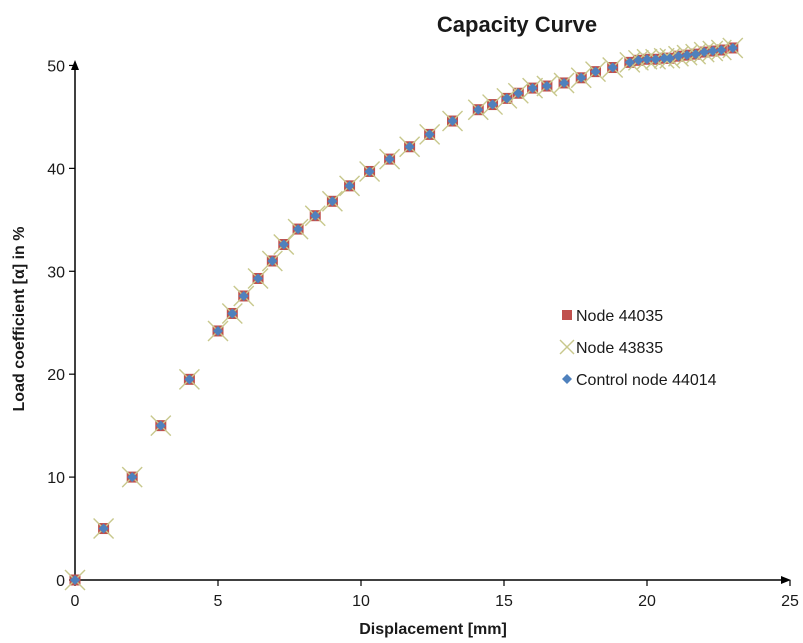  Describe the element at coordinates (56, 375) in the screenshot. I see `y-tick-label: 20` at that location.